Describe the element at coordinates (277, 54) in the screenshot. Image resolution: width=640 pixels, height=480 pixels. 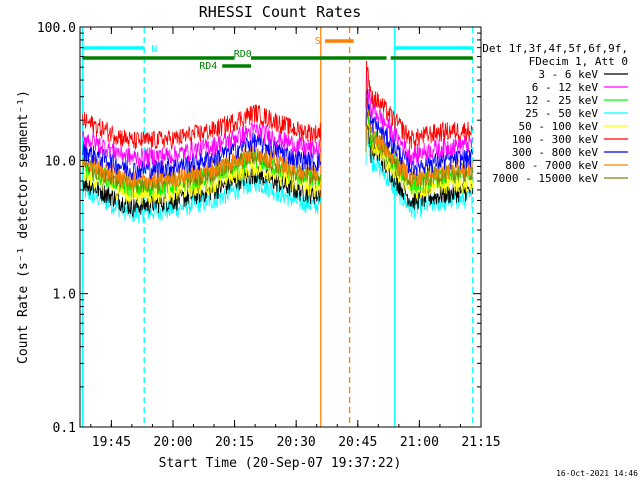
I see `flag-bars: N S RD0 RD4` at that location.